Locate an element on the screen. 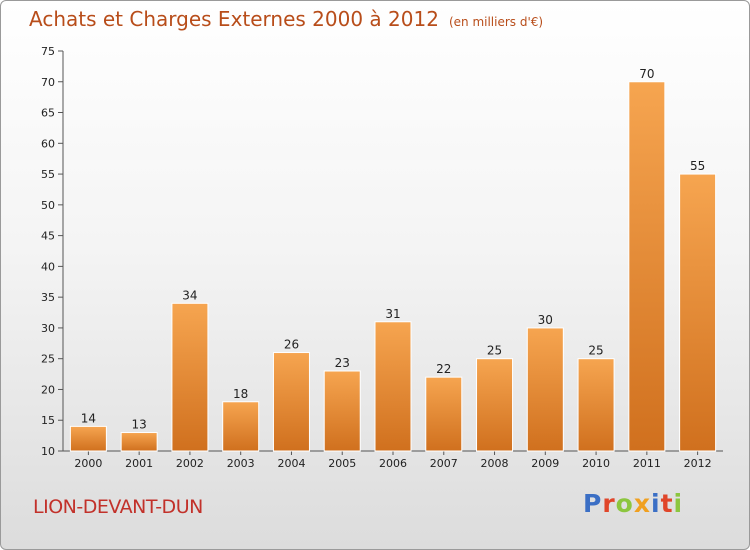 This screenshot has width=750, height=550. y-tick-label: 60 is located at coordinates (48, 143).